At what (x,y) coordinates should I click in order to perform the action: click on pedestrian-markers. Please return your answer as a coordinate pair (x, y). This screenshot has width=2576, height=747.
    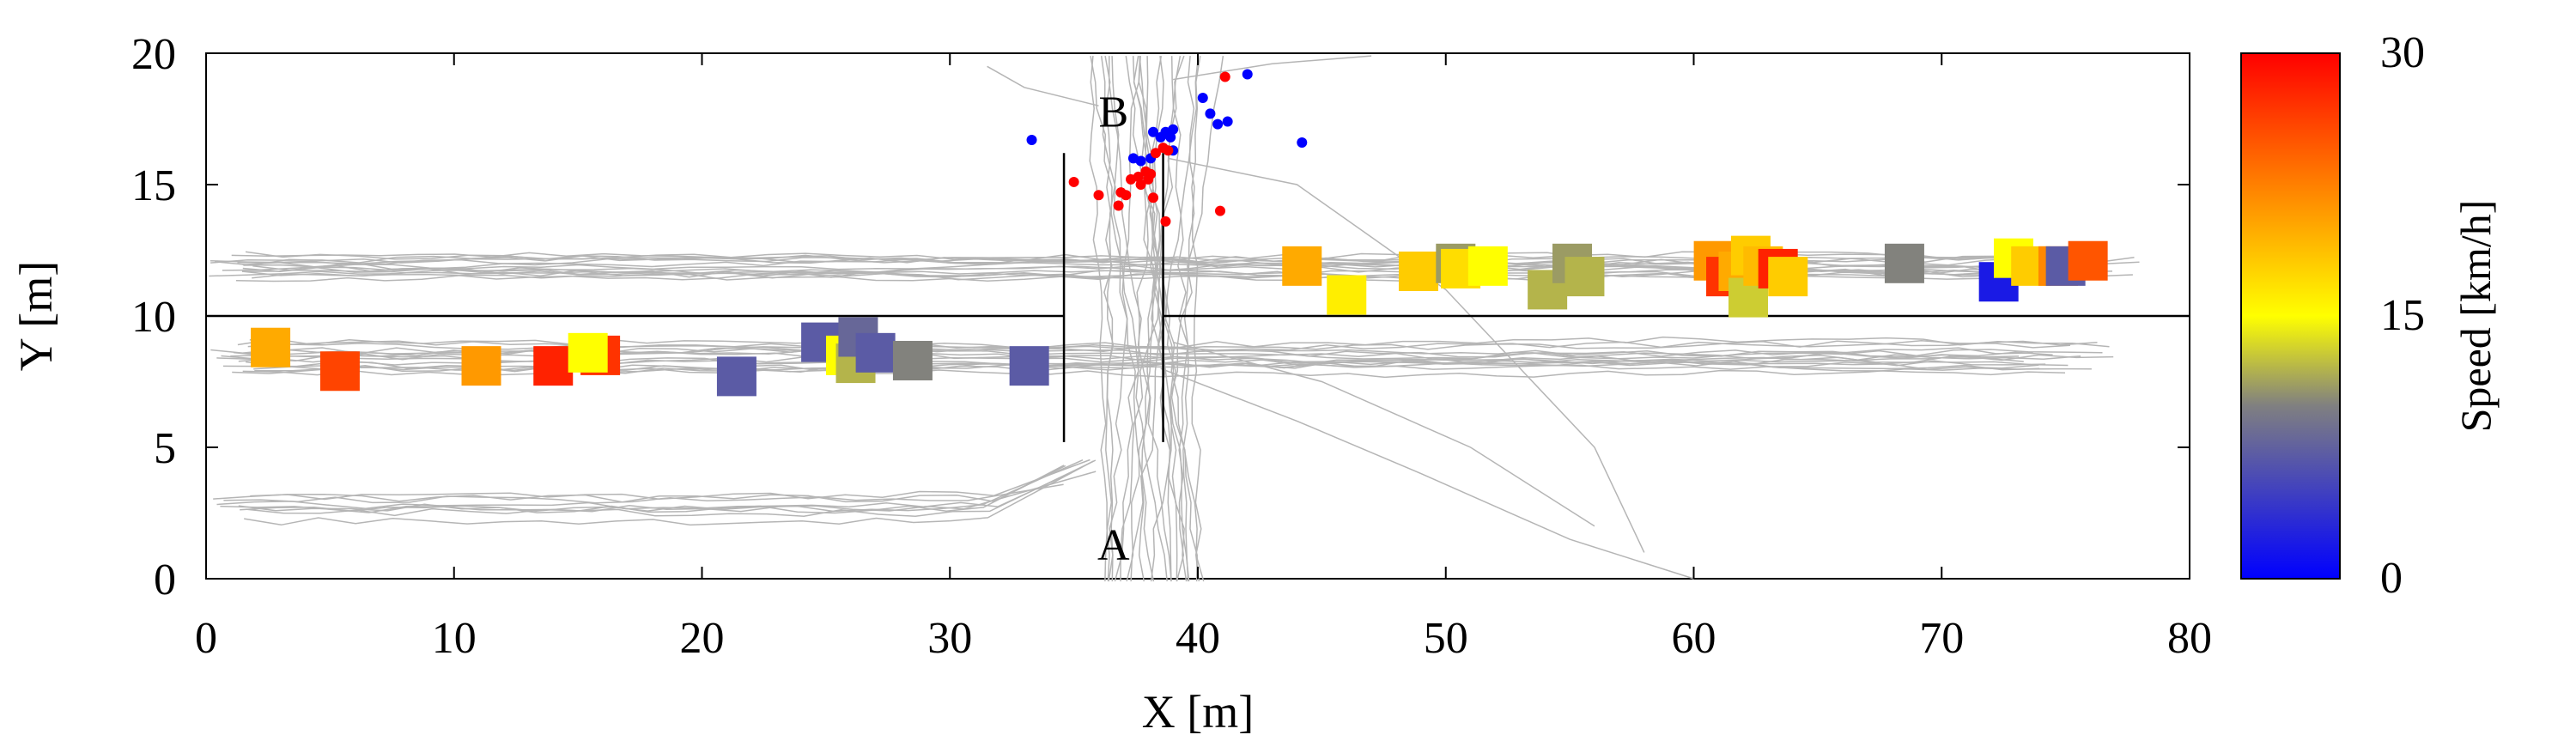
    Looking at the image, I should click on (1167, 148).